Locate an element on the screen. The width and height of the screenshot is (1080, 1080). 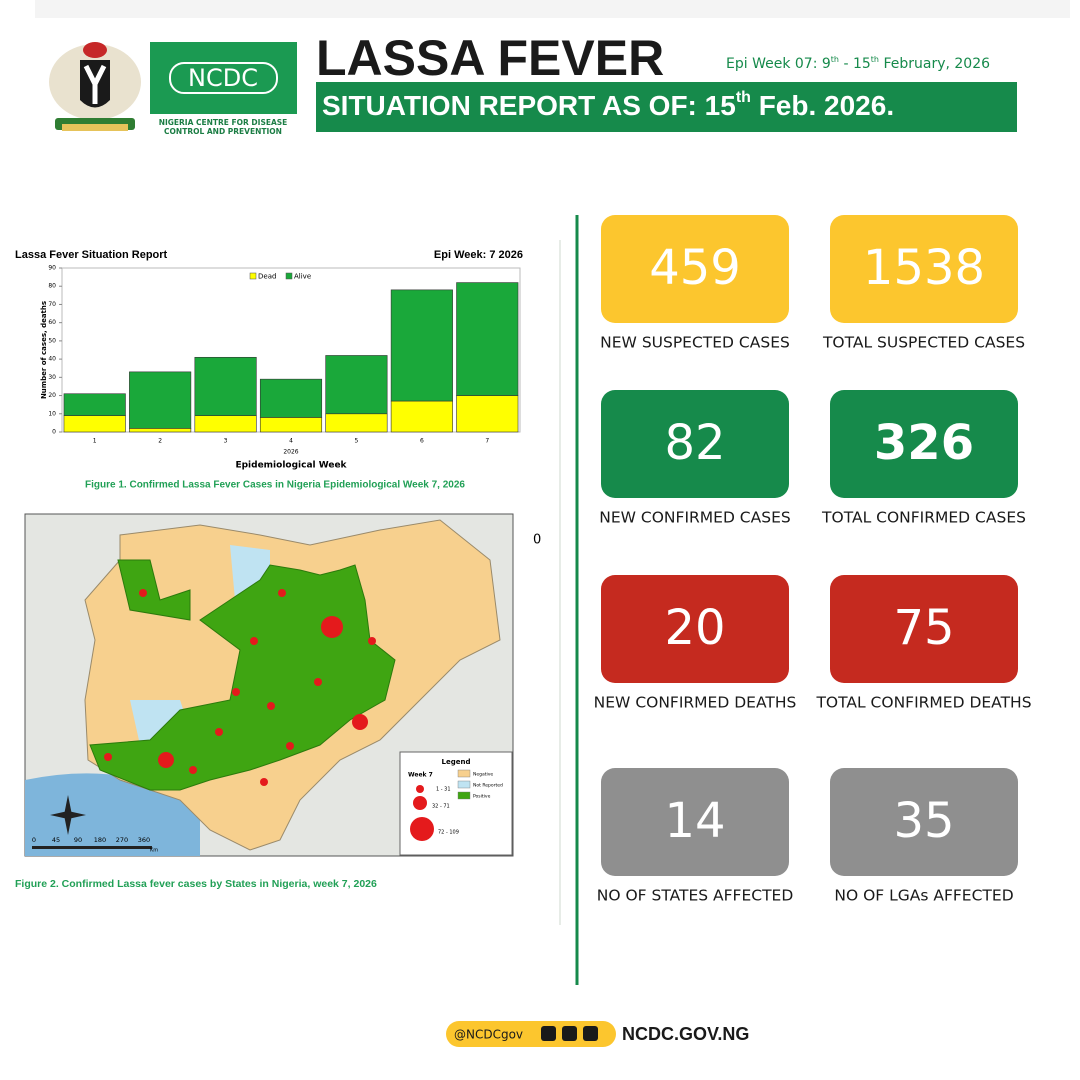
y-tick-label: 0 is located at coordinates (54, 432).